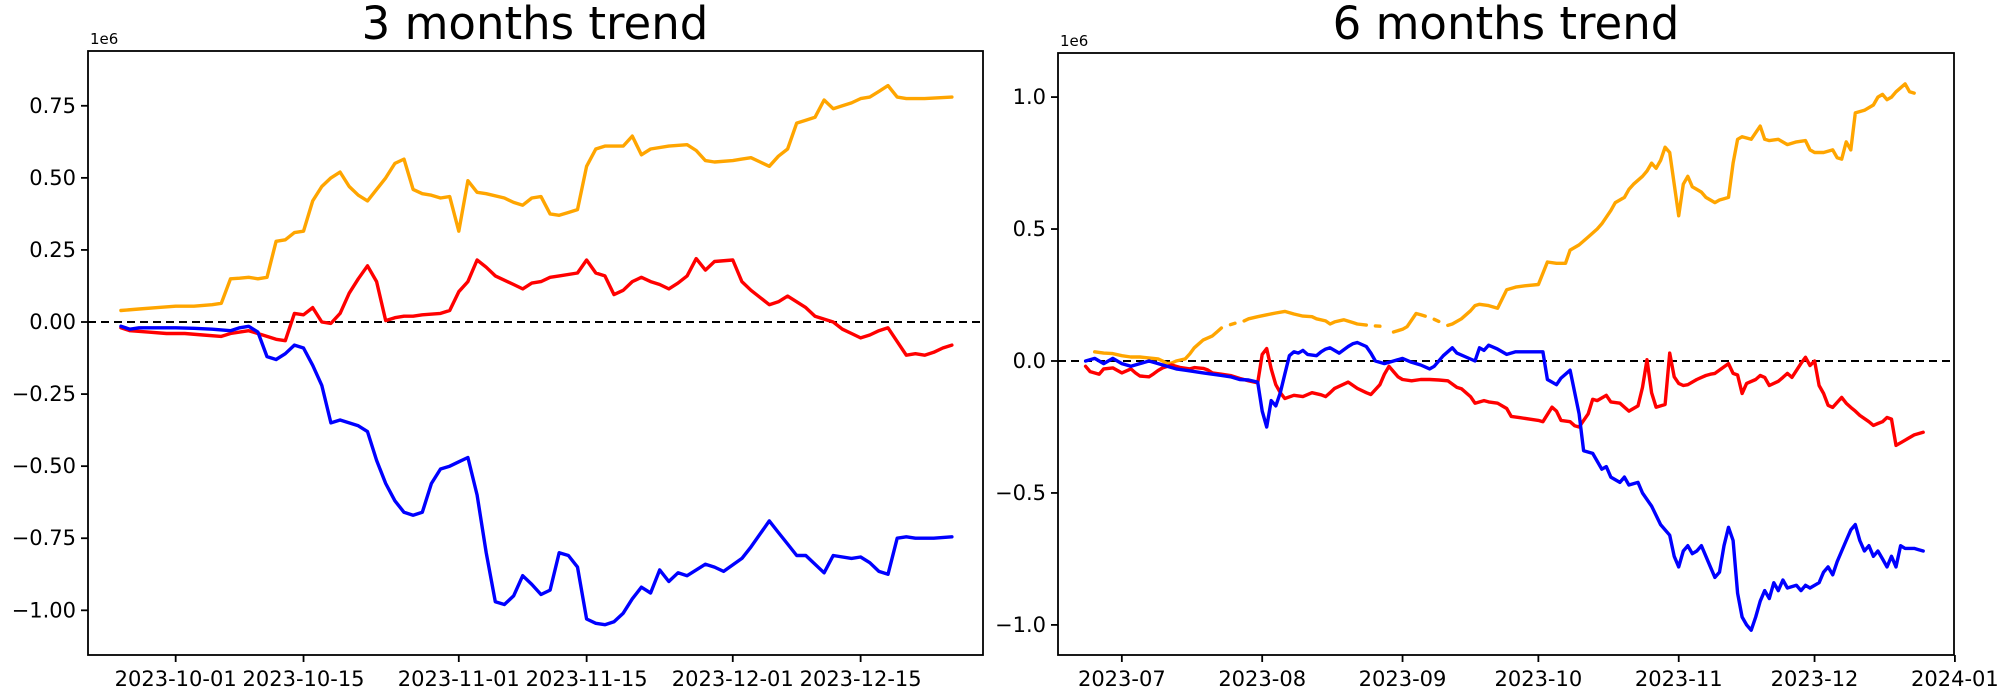 The height and width of the screenshot is (700, 2000). Describe the element at coordinates (587, 679) in the screenshot. I see `x-tick-label: 2023-11-15` at that location.